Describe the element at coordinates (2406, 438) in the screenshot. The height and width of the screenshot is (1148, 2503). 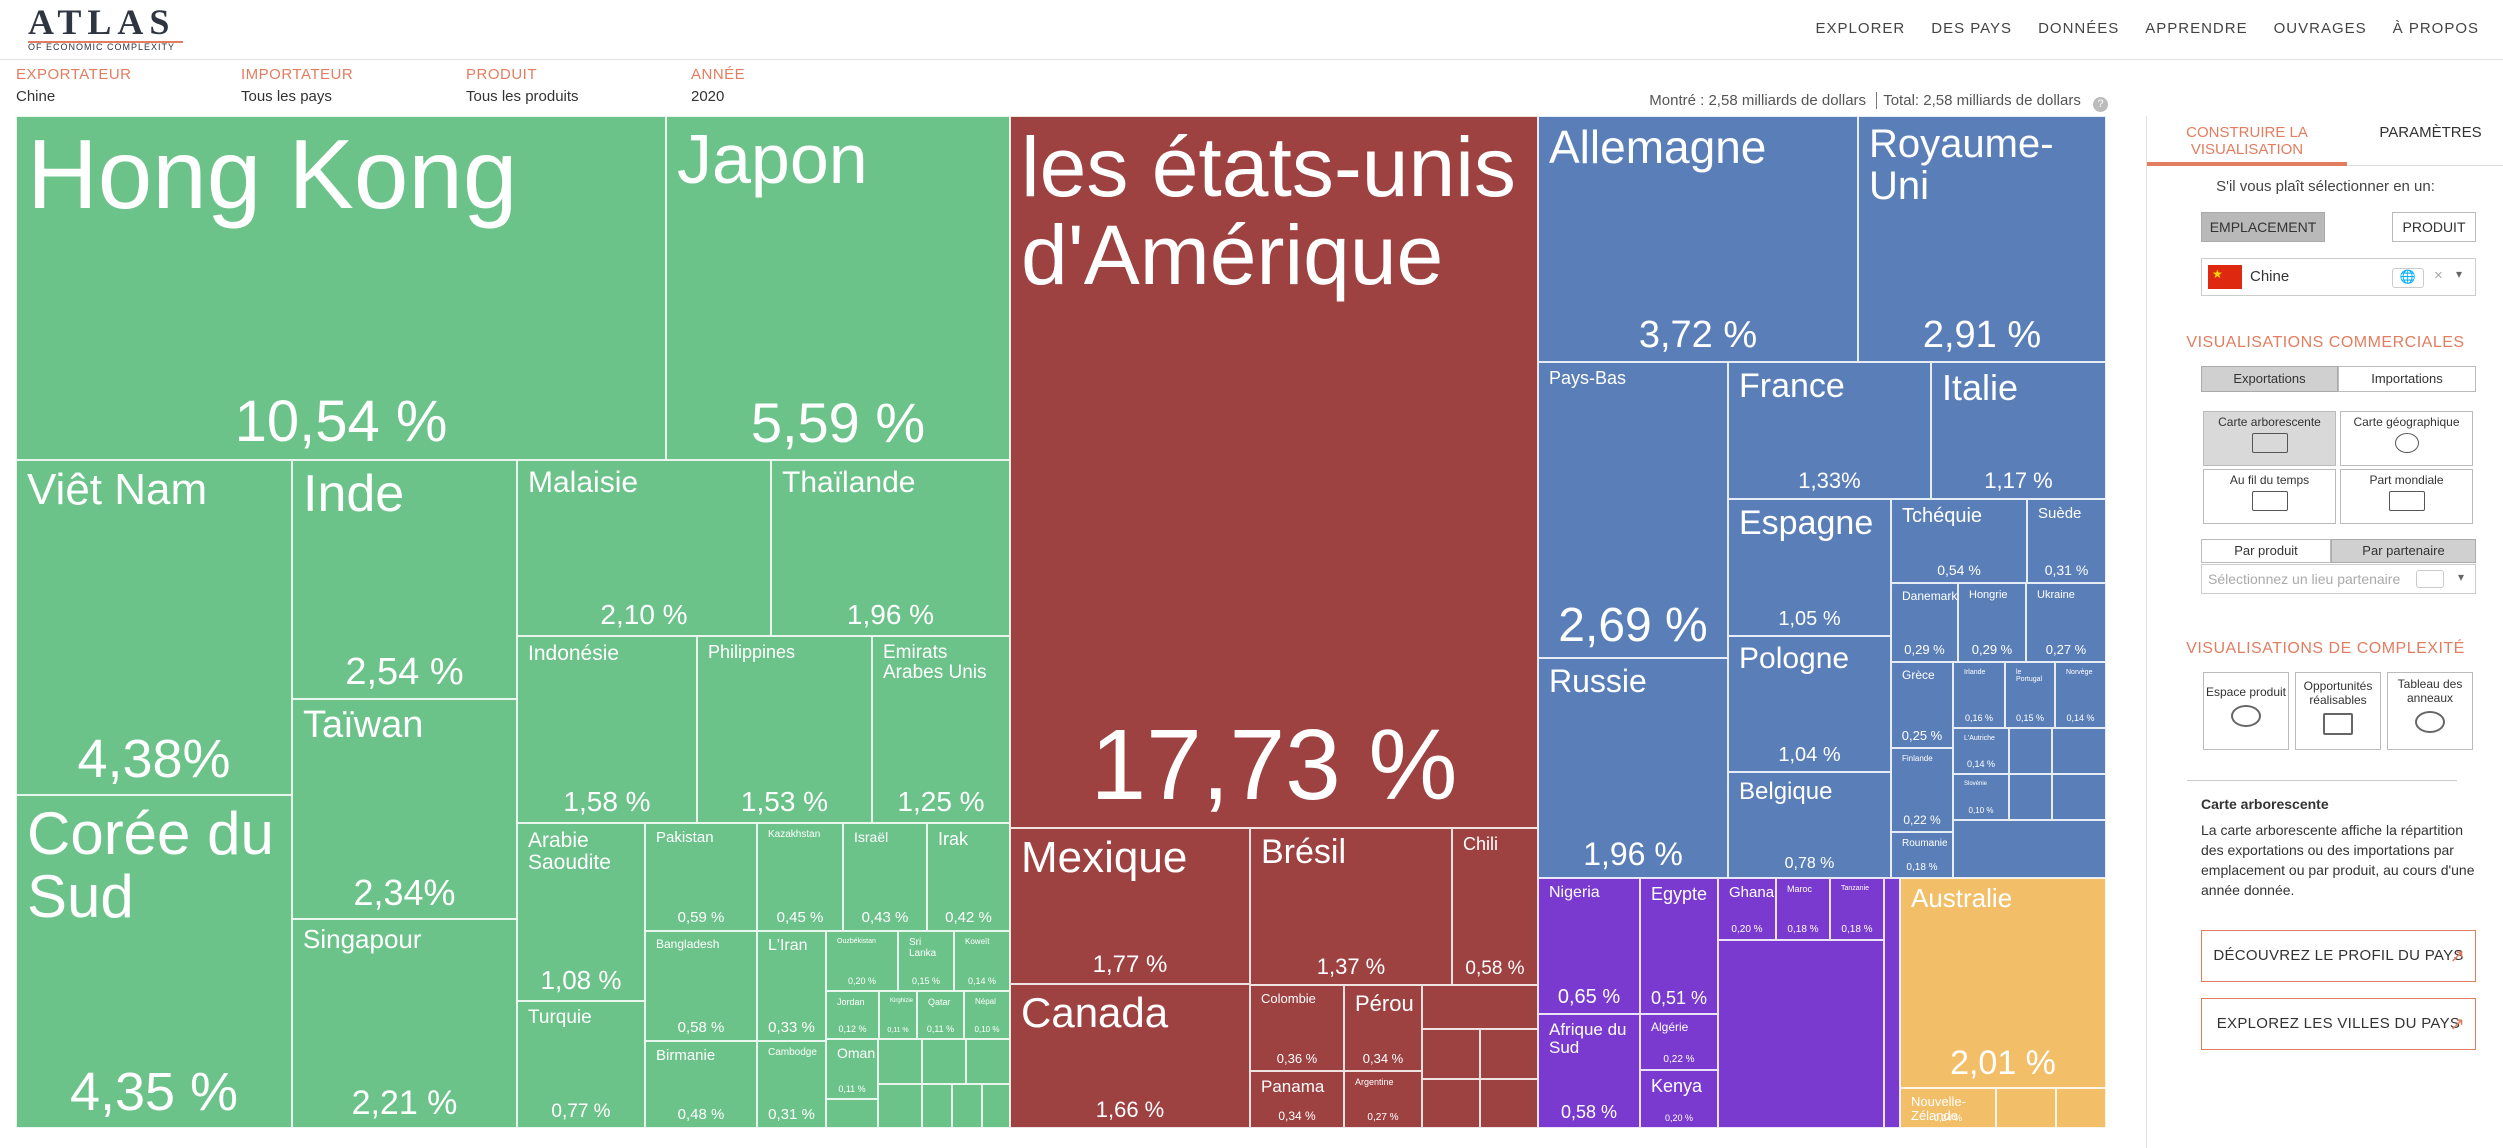
I see `geo-map-card: Carte géographique` at that location.